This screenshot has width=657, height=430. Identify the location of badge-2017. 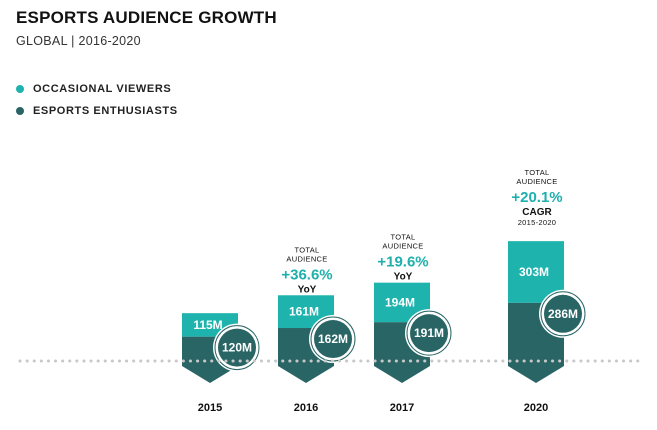
(429, 333).